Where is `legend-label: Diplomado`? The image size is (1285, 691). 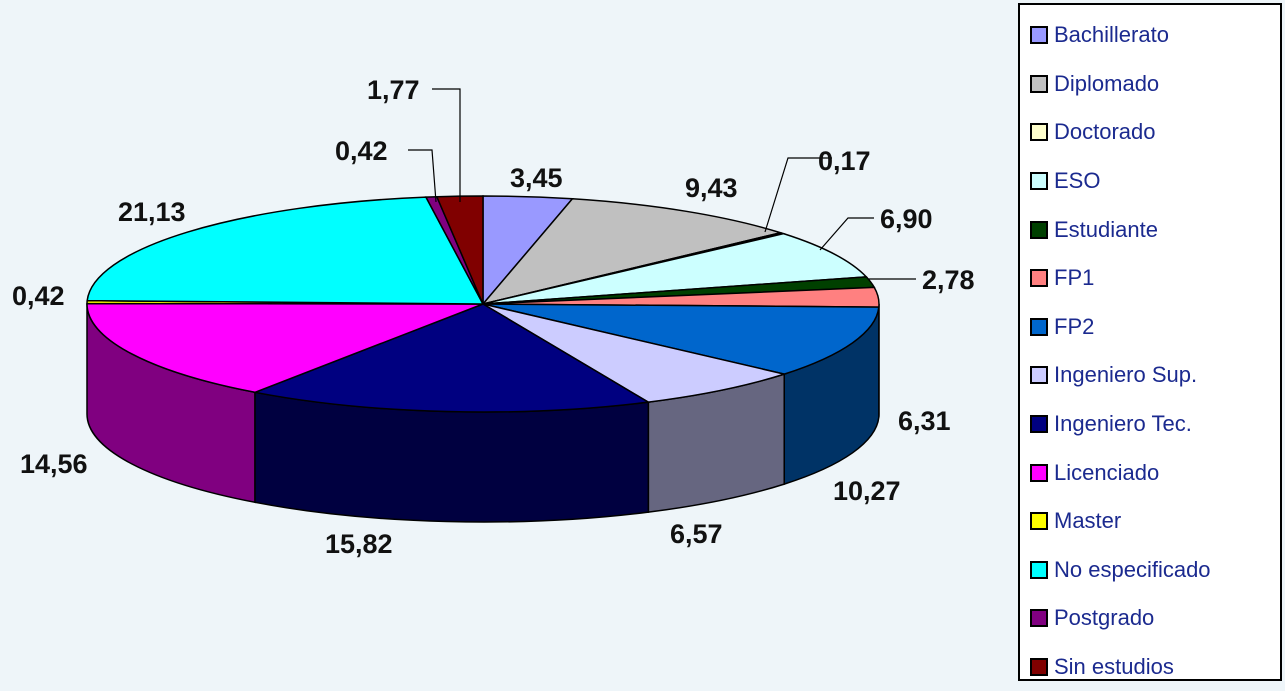
legend-label: Diplomado is located at coordinates (1106, 84).